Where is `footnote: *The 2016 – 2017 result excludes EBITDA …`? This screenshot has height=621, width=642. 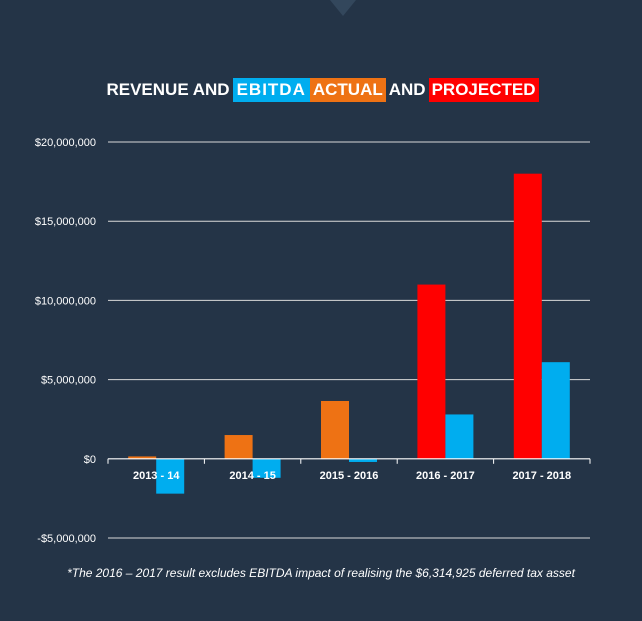 footnote: *The 2016 – 2017 result excludes EBITDA … is located at coordinates (321, 573).